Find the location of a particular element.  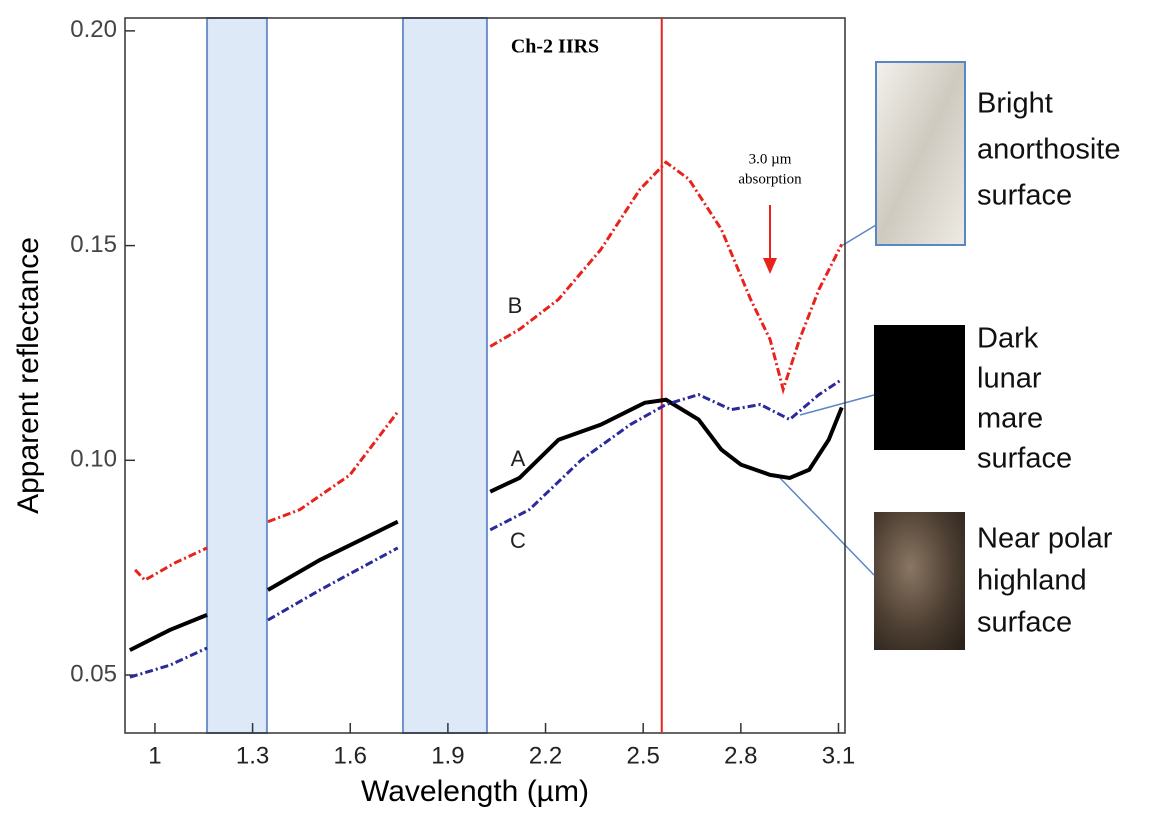

x-tick-label: 3.1 is located at coordinates (838, 755).